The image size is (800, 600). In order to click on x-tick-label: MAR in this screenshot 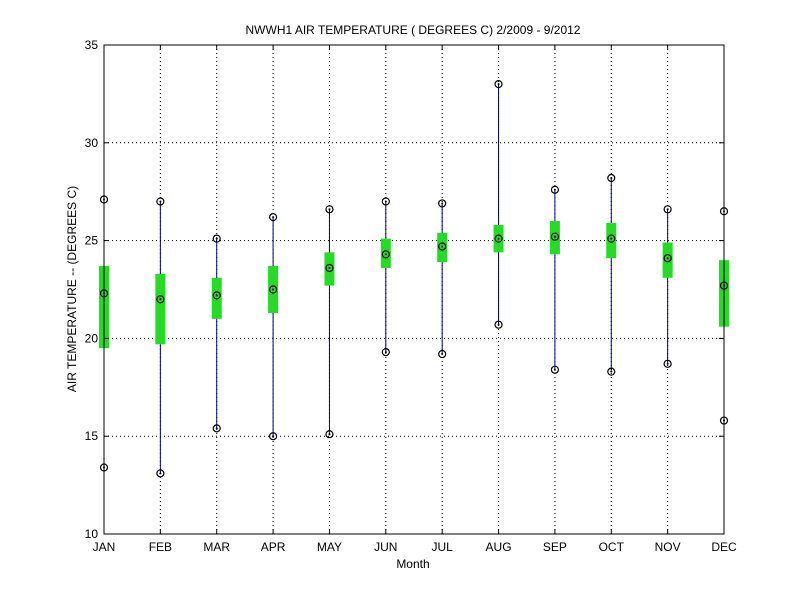, I will do `click(216, 547)`.